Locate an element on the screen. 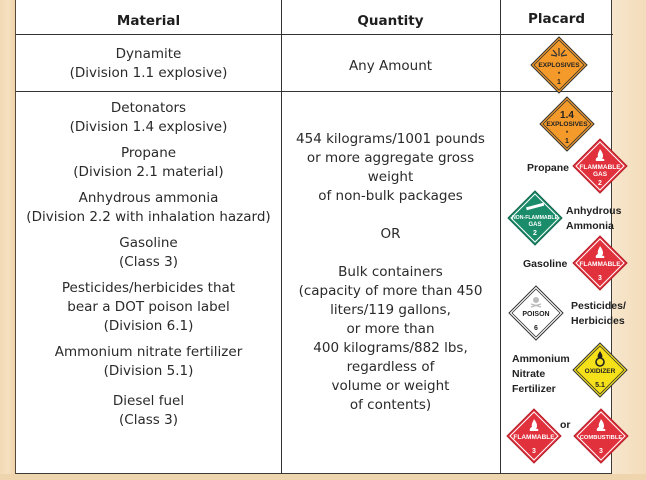 The height and width of the screenshot is (480, 646). page-margin-right is located at coordinates (629, 240).